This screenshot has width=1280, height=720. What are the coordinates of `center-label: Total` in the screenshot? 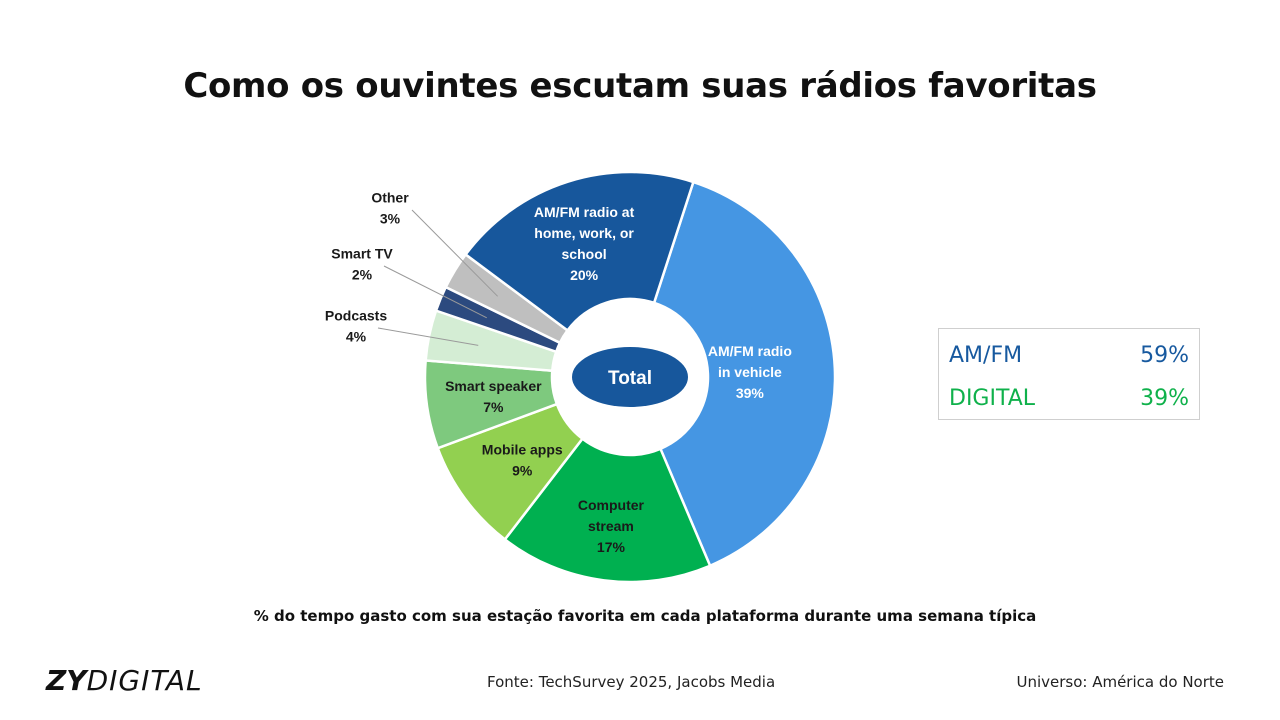 It's located at (630, 378).